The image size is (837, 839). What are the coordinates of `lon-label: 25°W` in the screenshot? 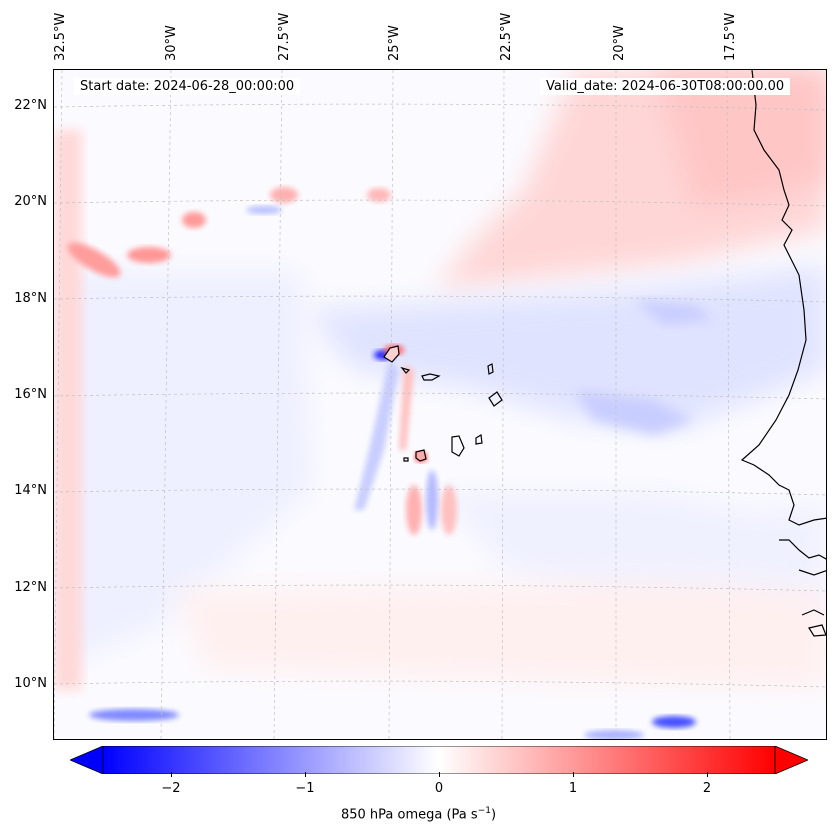 It's located at (394, 43).